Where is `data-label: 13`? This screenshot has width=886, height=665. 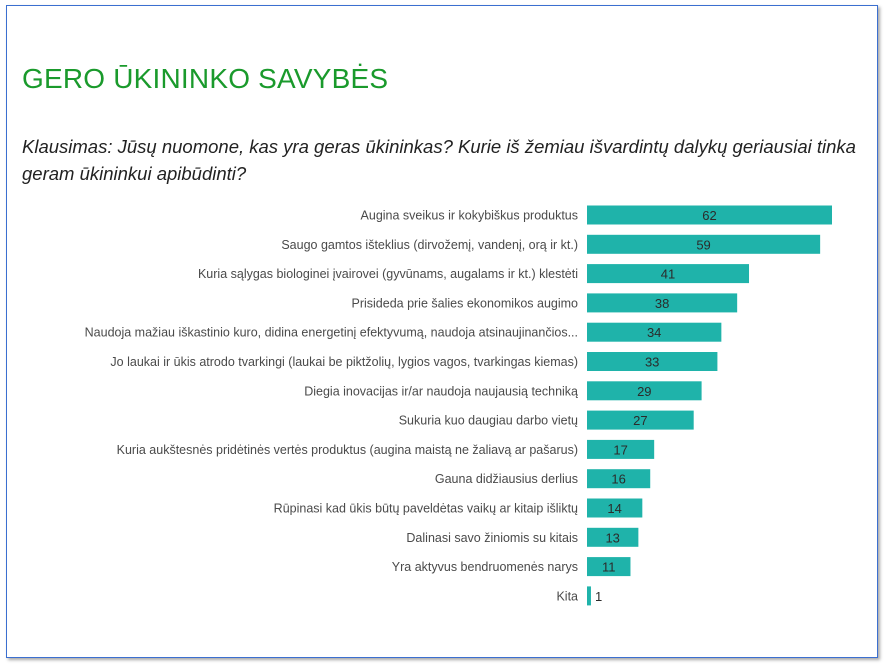
data-label: 13 is located at coordinates (612, 537).